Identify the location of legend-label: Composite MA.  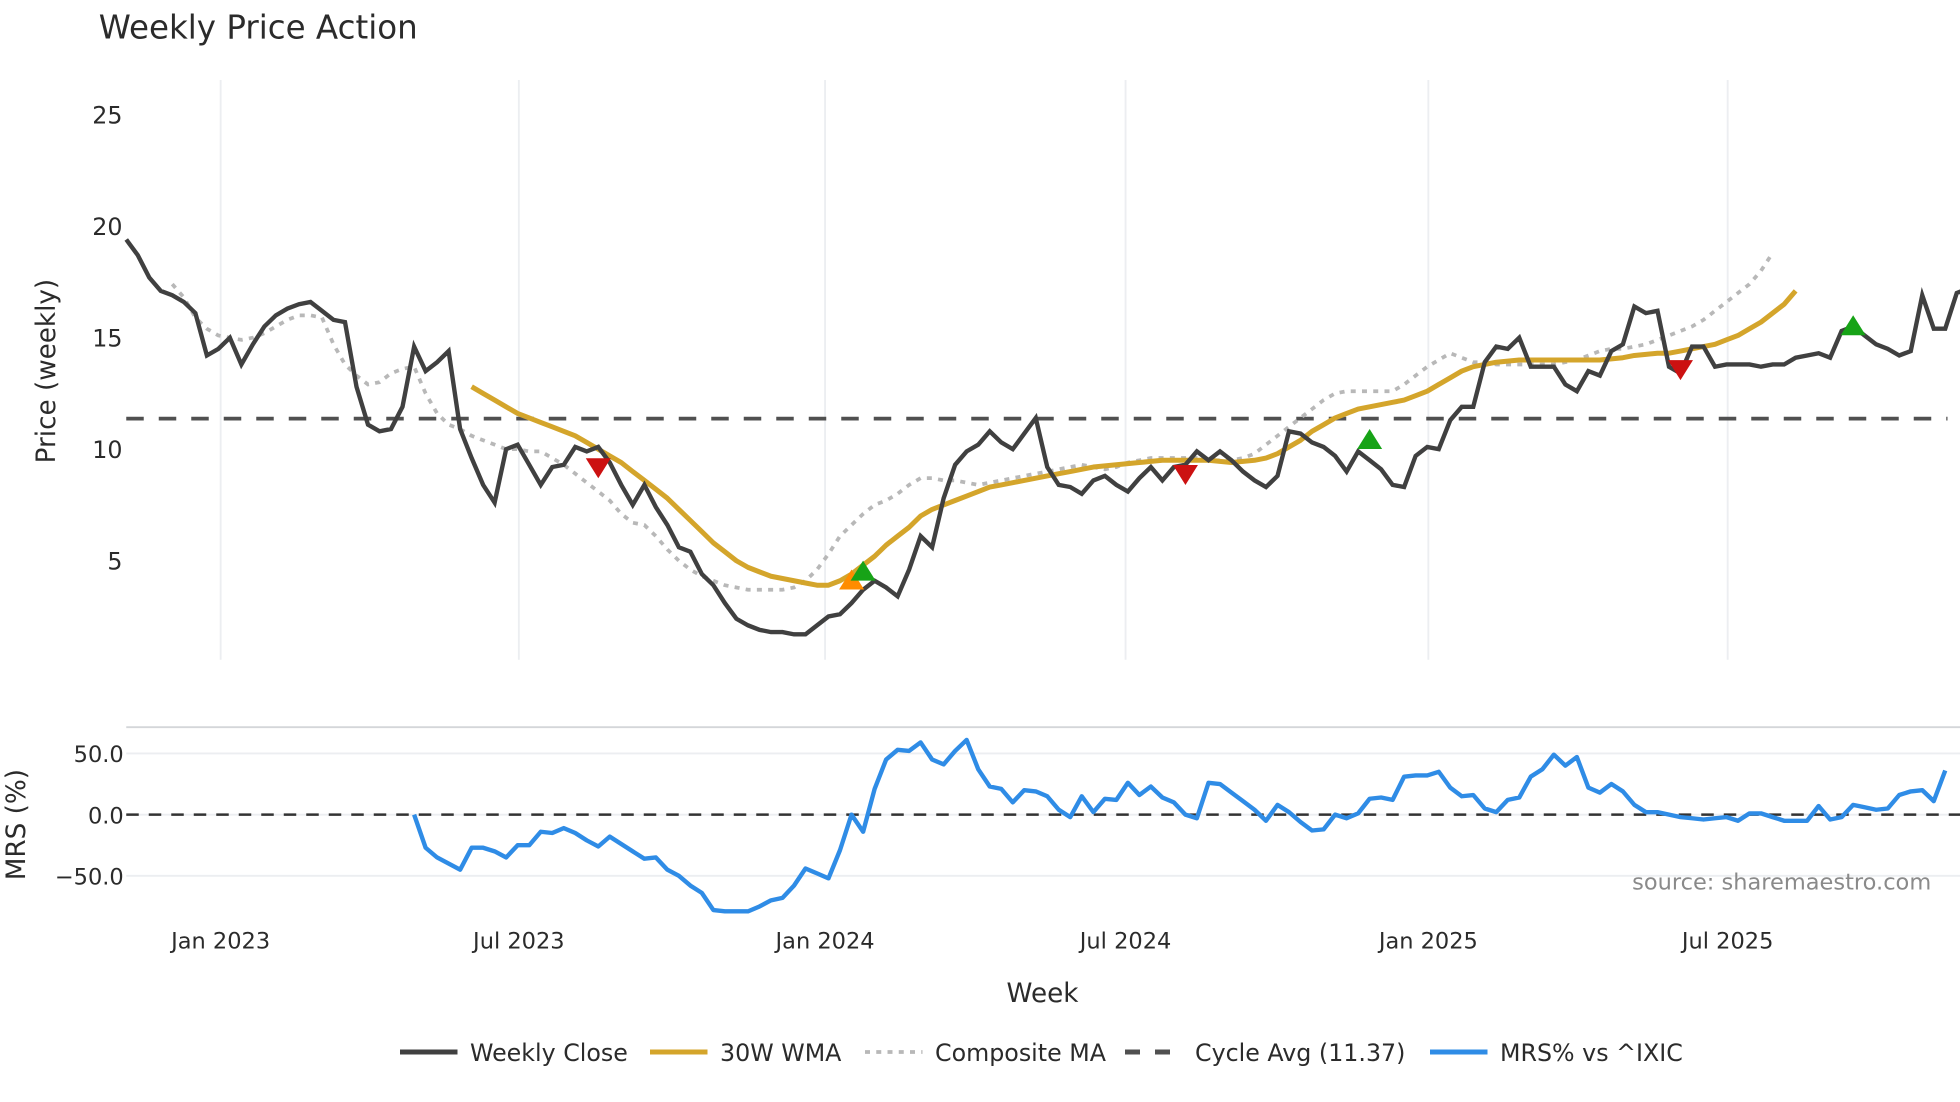
(1021, 1053).